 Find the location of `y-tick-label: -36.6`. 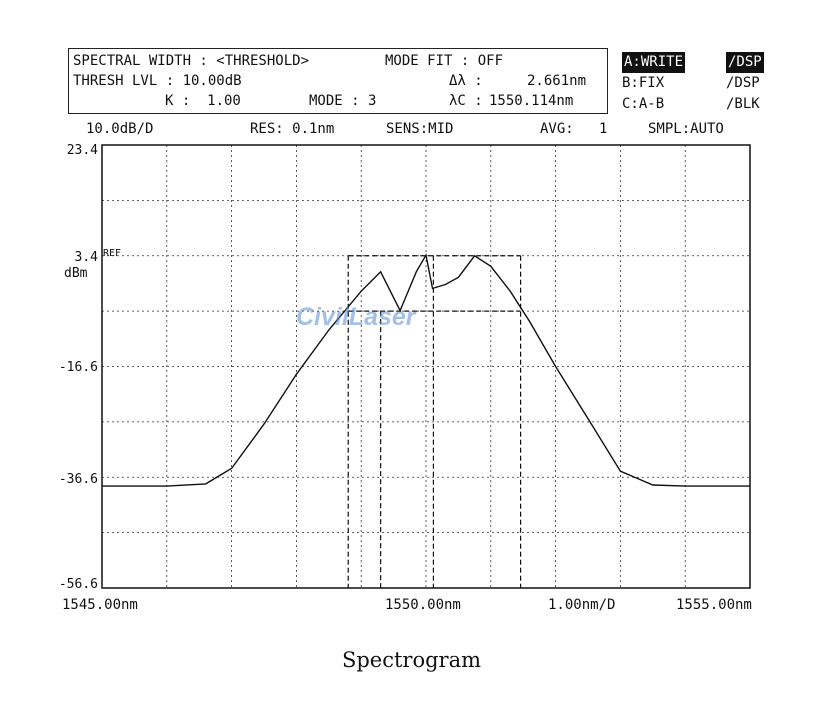

y-tick-label: -36.6 is located at coordinates (78, 479).